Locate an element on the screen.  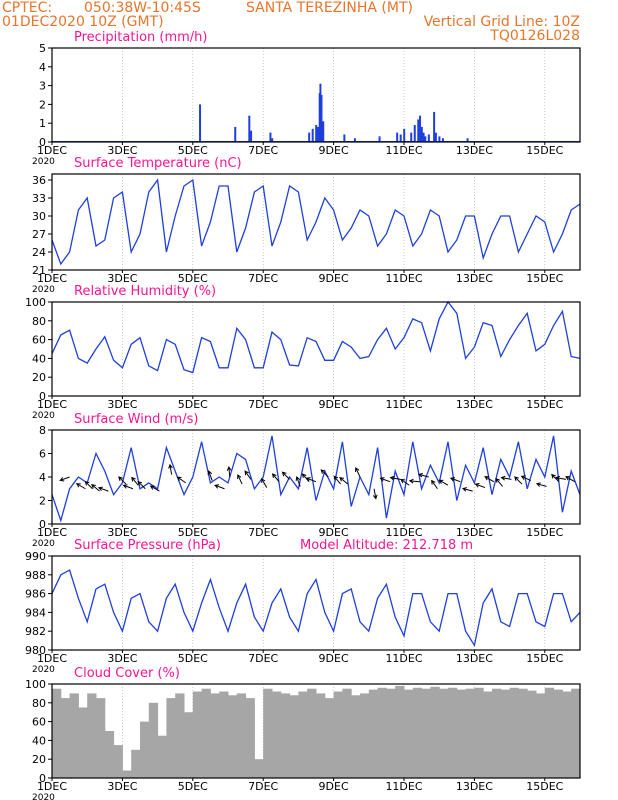
y-tick-label: 5 is located at coordinates (42, 48).